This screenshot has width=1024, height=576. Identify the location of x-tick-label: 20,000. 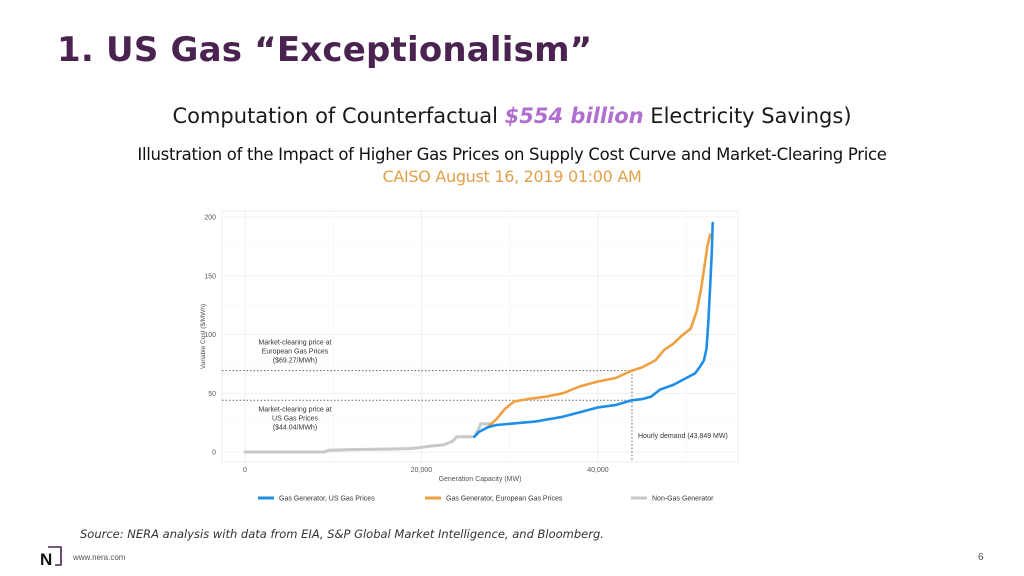
(422, 470).